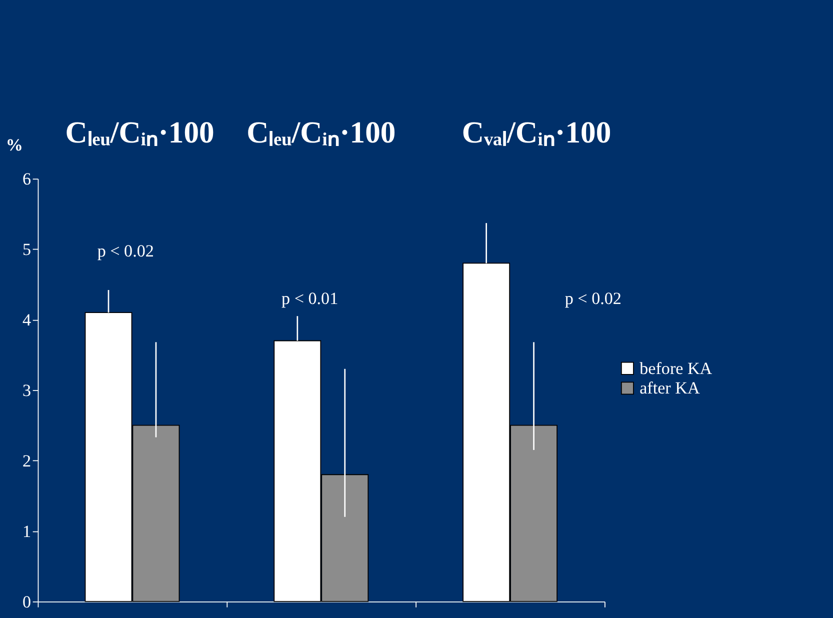 The image size is (833, 618). What do you see at coordinates (27, 320) in the screenshot?
I see `y-tick-label: 4` at bounding box center [27, 320].